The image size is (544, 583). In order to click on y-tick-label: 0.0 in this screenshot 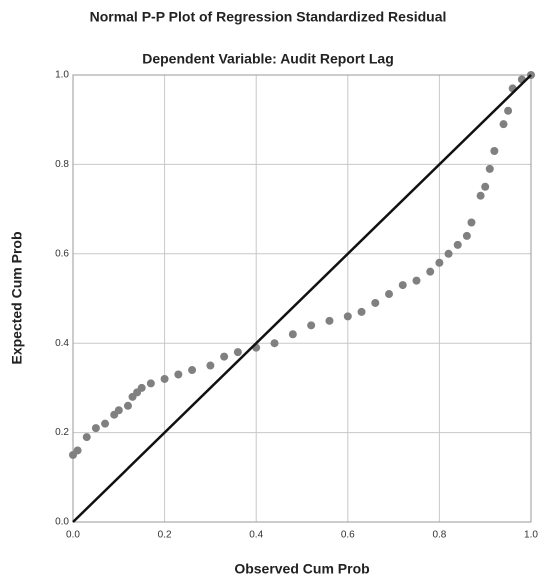, I will do `click(62, 522)`.